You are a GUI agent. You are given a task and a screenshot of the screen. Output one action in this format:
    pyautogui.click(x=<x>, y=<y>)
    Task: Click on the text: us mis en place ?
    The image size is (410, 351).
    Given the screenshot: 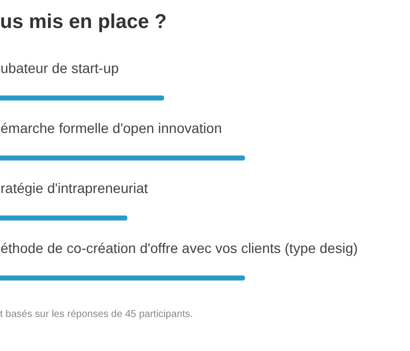 What is the action you would take?
    pyautogui.click(x=83, y=22)
    